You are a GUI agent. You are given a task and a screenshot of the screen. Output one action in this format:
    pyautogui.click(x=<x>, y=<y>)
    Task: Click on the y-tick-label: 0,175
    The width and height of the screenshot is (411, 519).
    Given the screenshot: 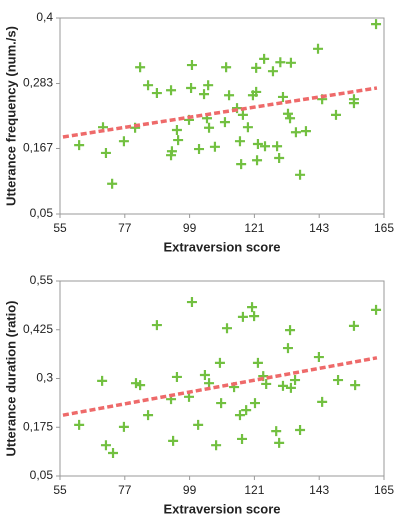 What is the action you would take?
    pyautogui.click(x=38, y=426)
    